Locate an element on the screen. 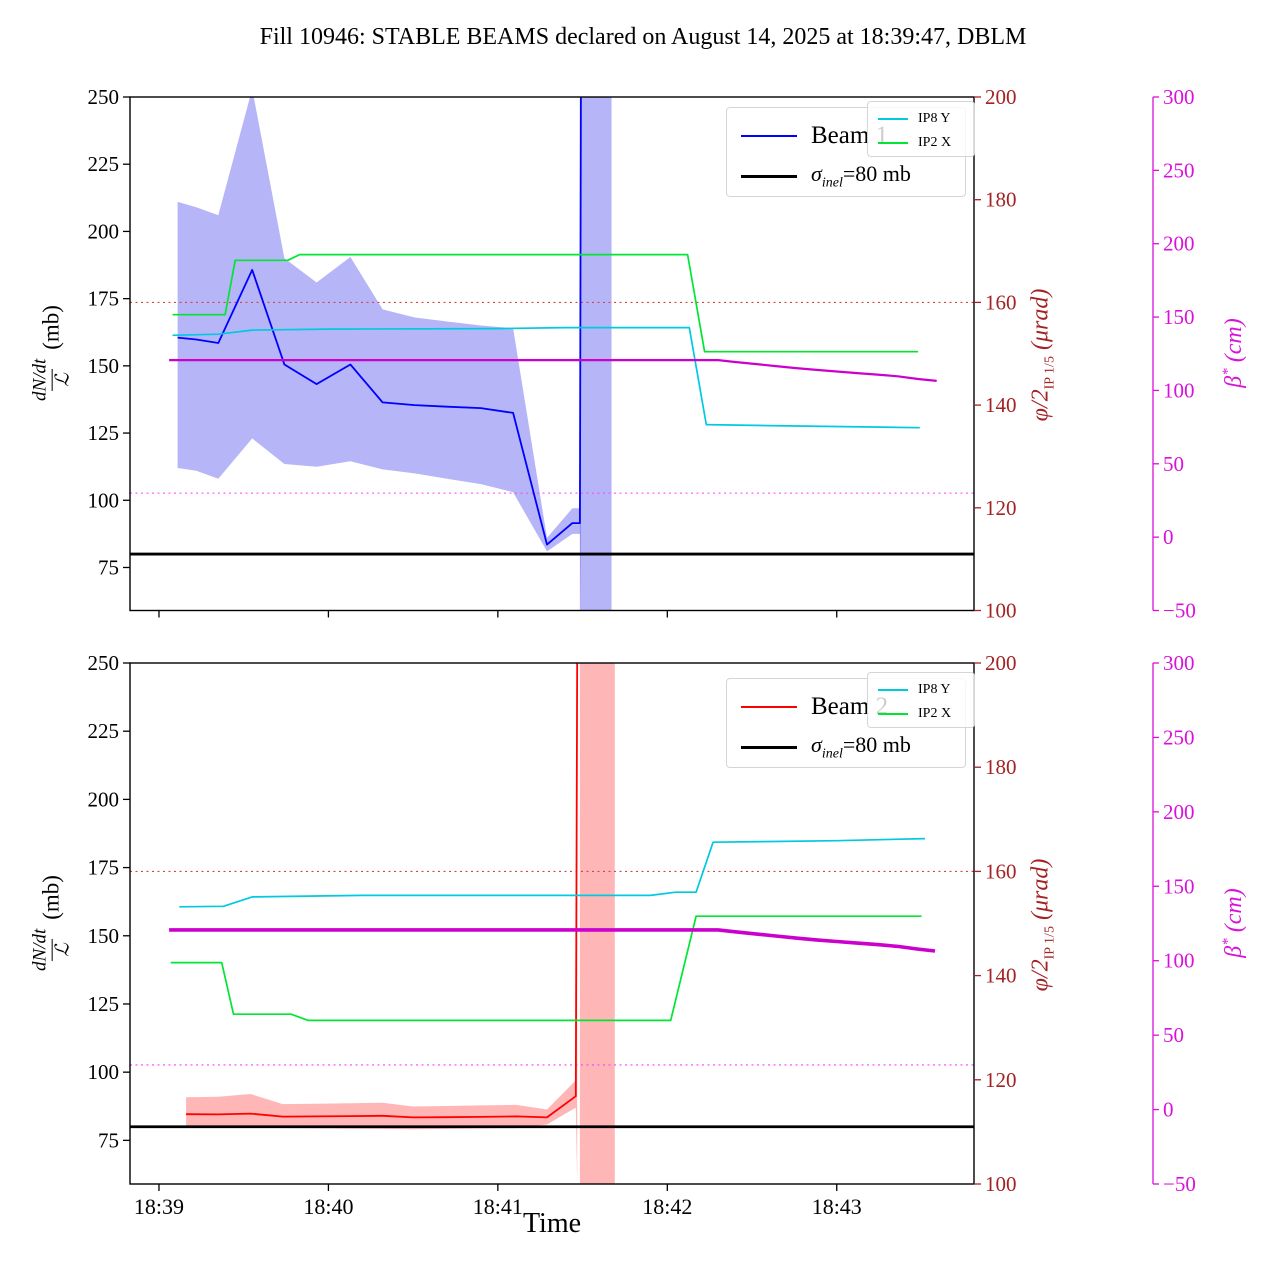  beta-axis-label-top: β* (cm) is located at coordinates (1233, 353).